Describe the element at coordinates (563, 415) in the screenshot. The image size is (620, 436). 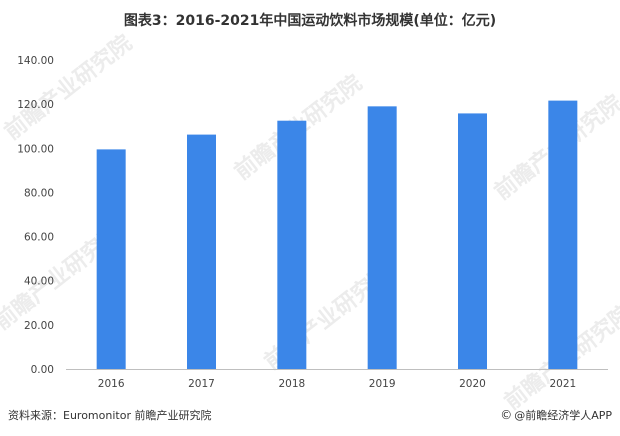
I see `credit-text: @前瞻经济学人APP` at that location.